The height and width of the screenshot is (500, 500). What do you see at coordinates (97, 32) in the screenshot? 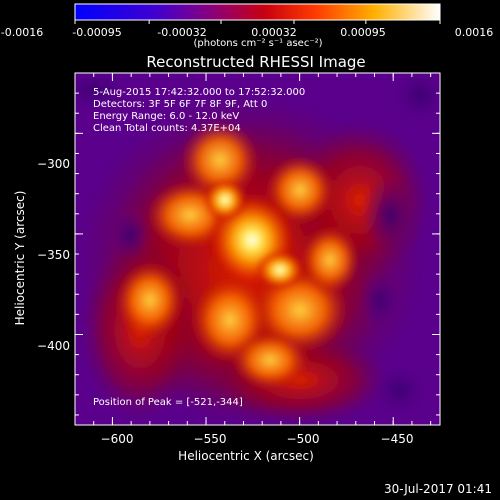
I see `colorbar-tick-label: -0.00095` at bounding box center [97, 32].